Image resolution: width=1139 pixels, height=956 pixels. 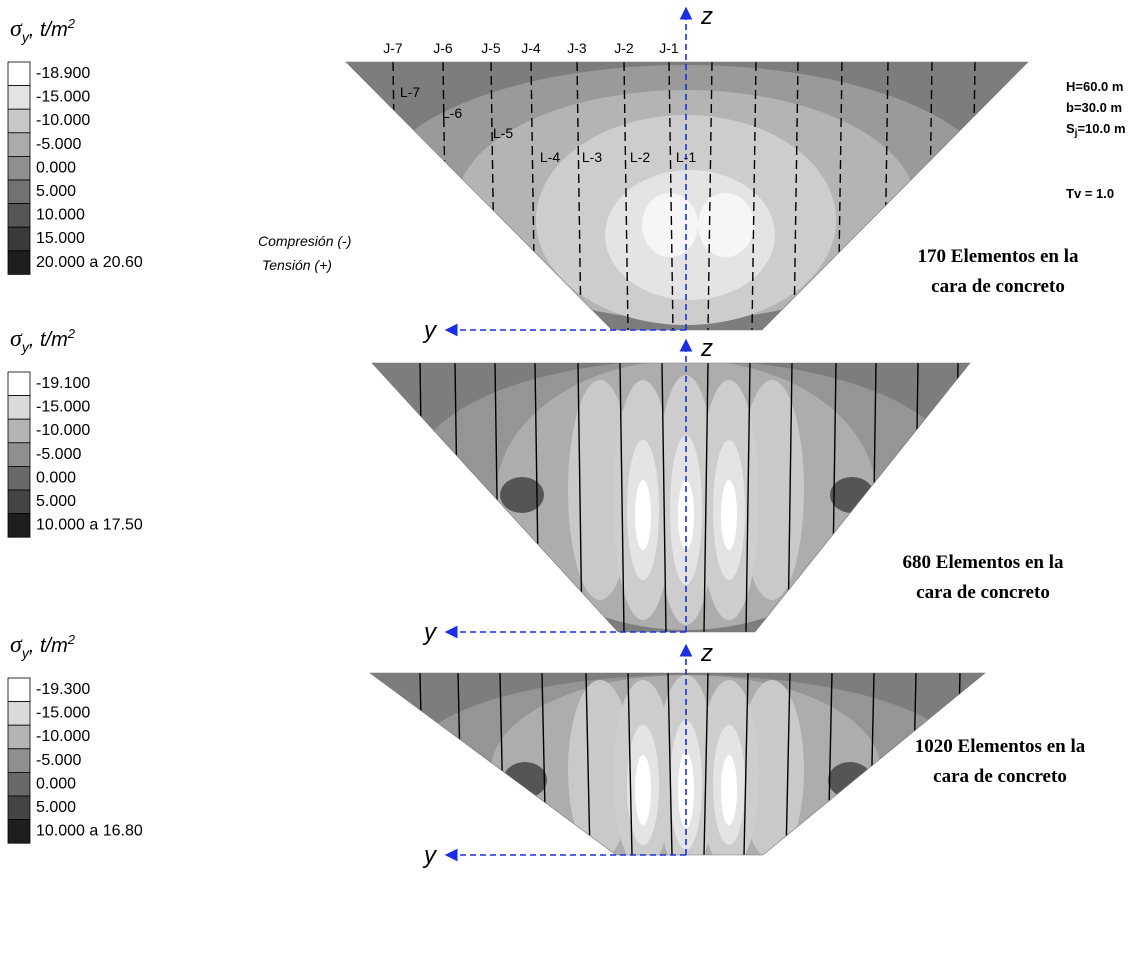 I want to click on caption: 170 Elementos en la, so click(x=998, y=256).